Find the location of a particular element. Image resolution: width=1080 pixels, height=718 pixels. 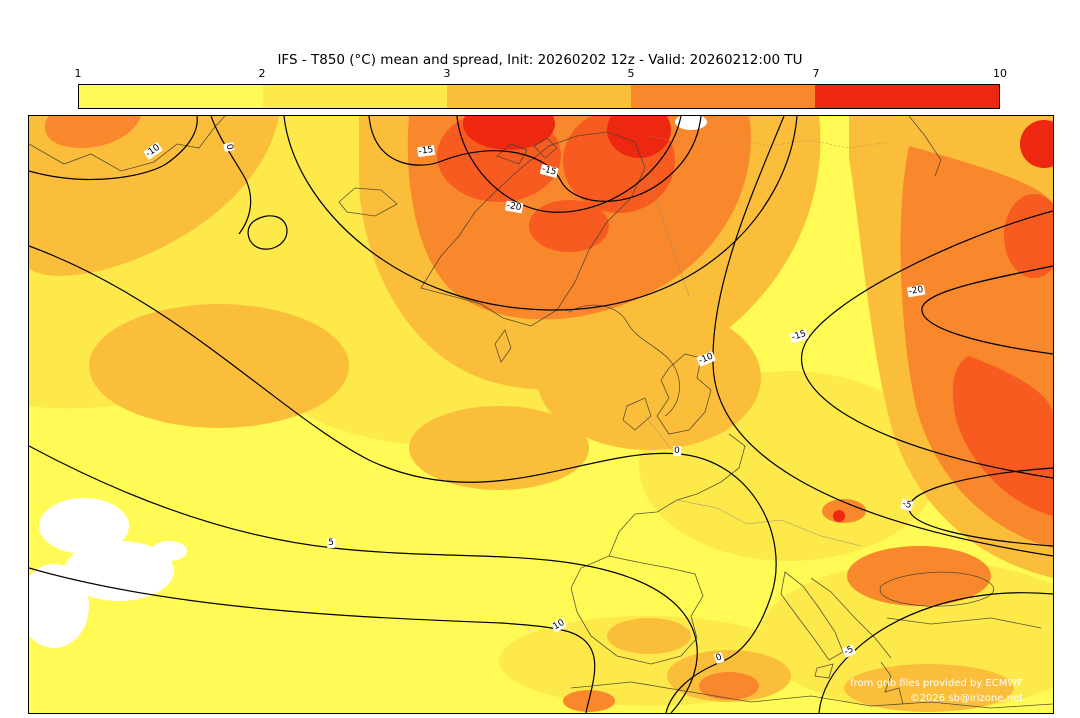

contour-label: 5 is located at coordinates (331, 543).